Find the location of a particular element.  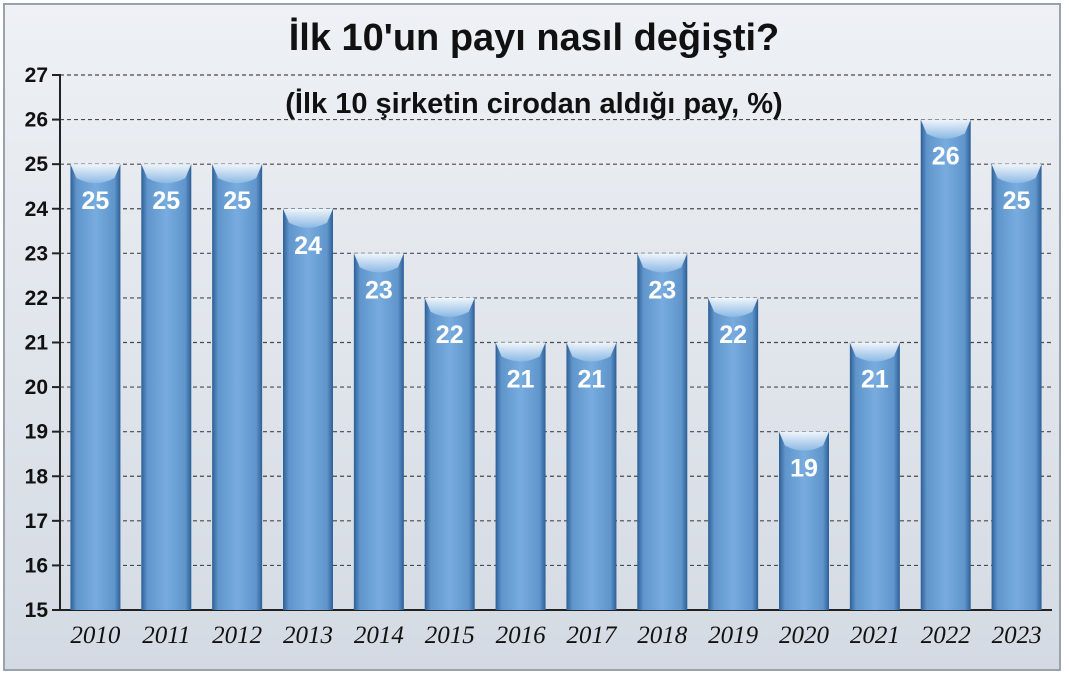

y-tick-label: 19 is located at coordinates (36, 432).